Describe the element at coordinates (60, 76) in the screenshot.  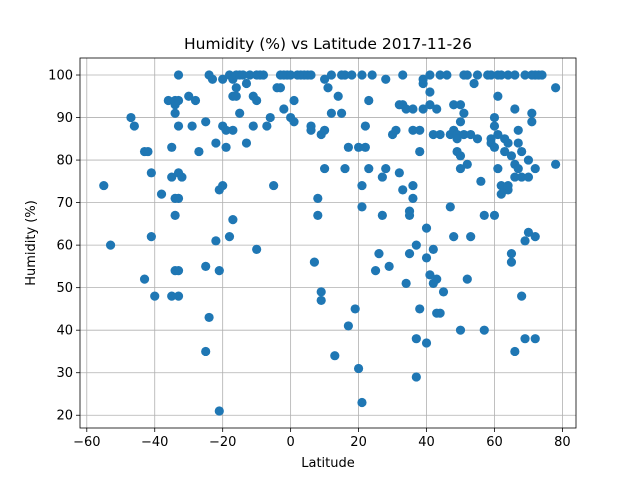
I see `y-tick-label: 100` at that location.